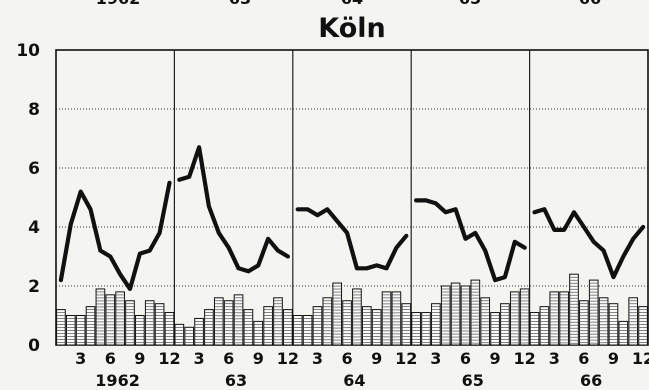  Describe the element at coordinates (34, 287) in the screenshot. I see `y-tick-label: 2` at that location.